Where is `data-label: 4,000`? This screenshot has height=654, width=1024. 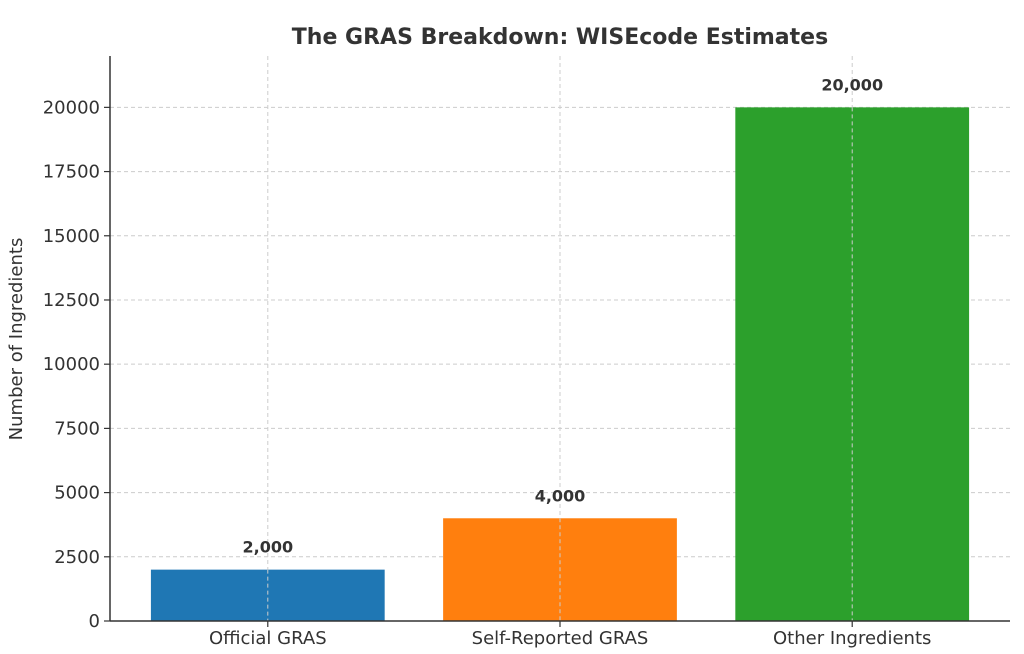 data-label: 4,000 is located at coordinates (560, 495).